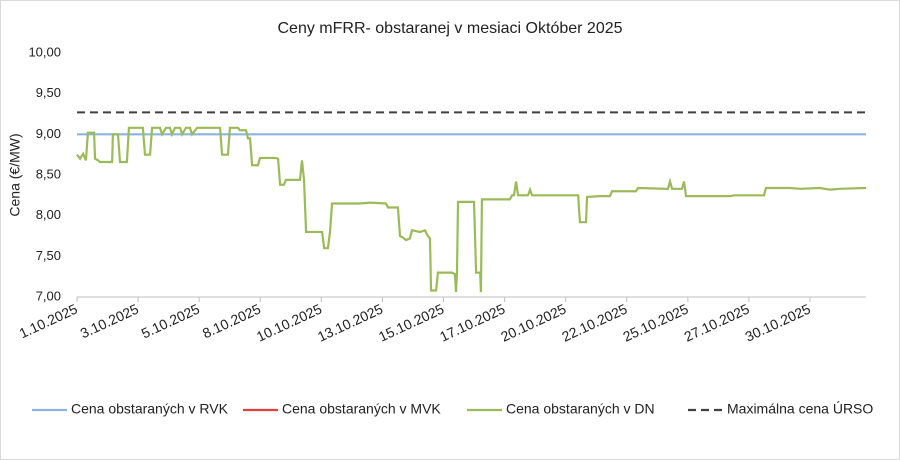 This screenshot has width=900, height=460. What do you see at coordinates (48, 92) in the screenshot?
I see `y-tick-label: 9,50` at bounding box center [48, 92].